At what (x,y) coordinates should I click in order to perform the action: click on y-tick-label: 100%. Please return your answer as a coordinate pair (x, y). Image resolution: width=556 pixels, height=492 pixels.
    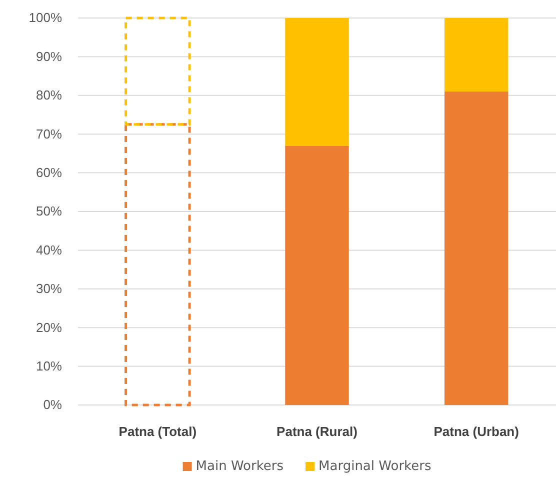
    Looking at the image, I should click on (45, 18).